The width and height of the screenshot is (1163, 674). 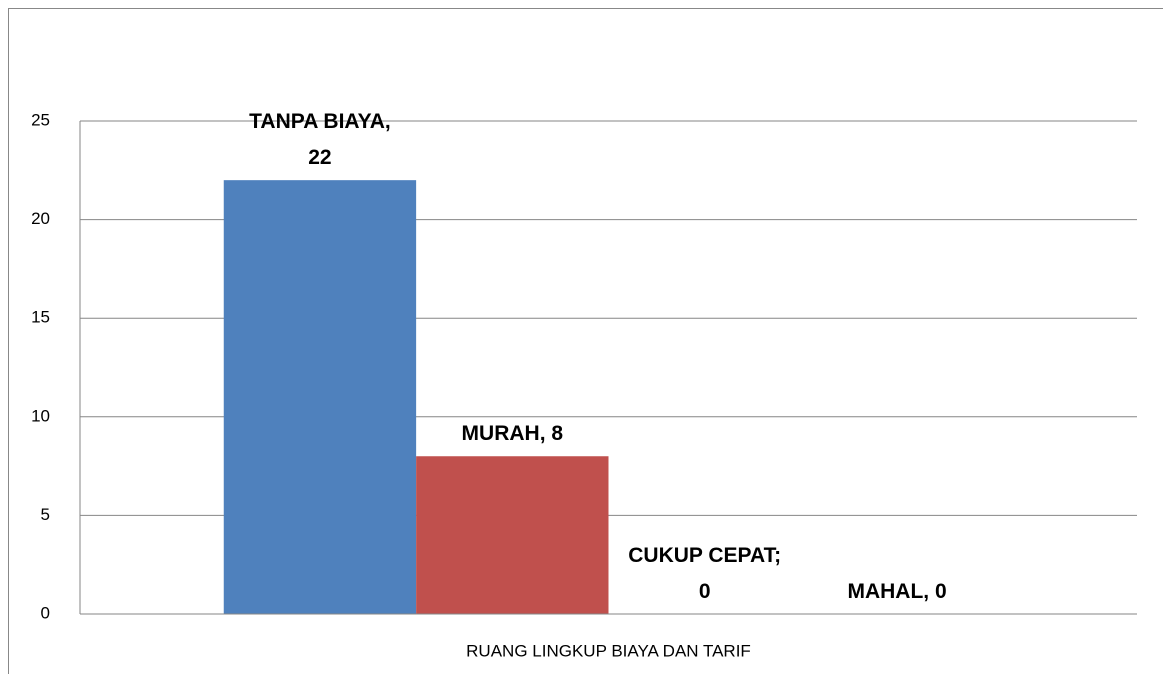 I want to click on data-label: CUKUP CEPAT; 0, so click(x=705, y=573).